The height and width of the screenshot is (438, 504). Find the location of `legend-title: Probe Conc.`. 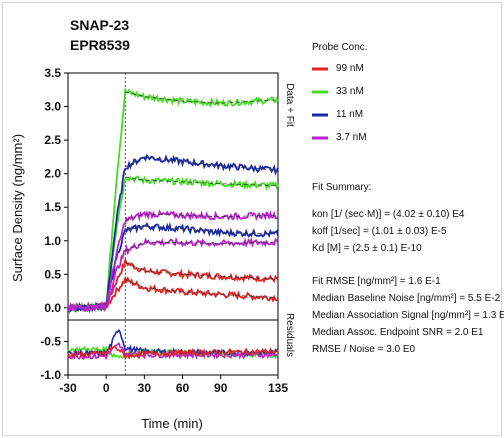

legend-title: Probe Conc. is located at coordinates (340, 47).